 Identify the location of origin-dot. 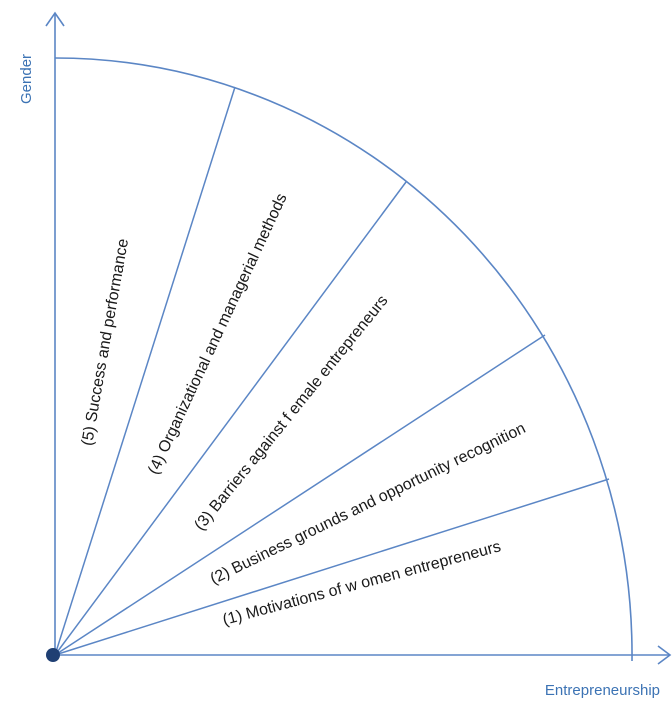
(53, 655).